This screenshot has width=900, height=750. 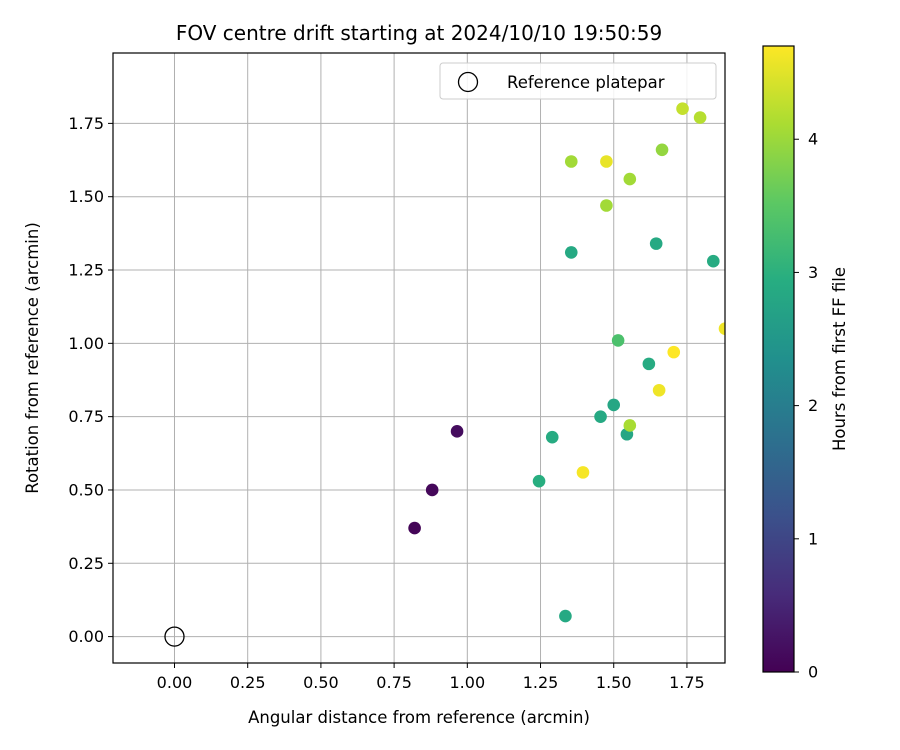 What do you see at coordinates (541, 682) in the screenshot?
I see `x-tick-label: 1.25` at bounding box center [541, 682].